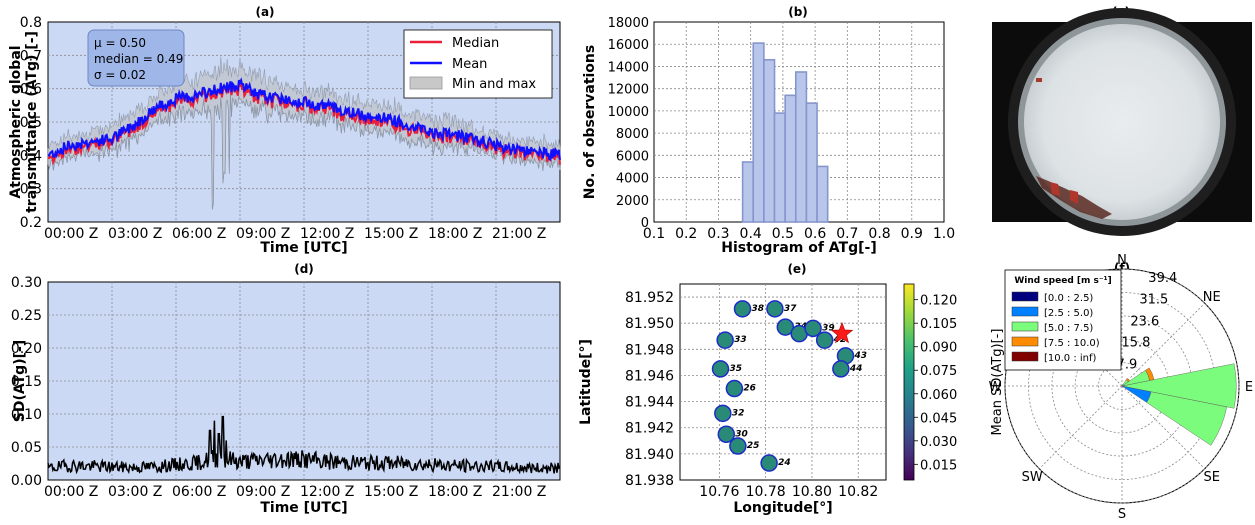  I want to click on panel-d-y-tick-label: 0.00, so click(26, 481).